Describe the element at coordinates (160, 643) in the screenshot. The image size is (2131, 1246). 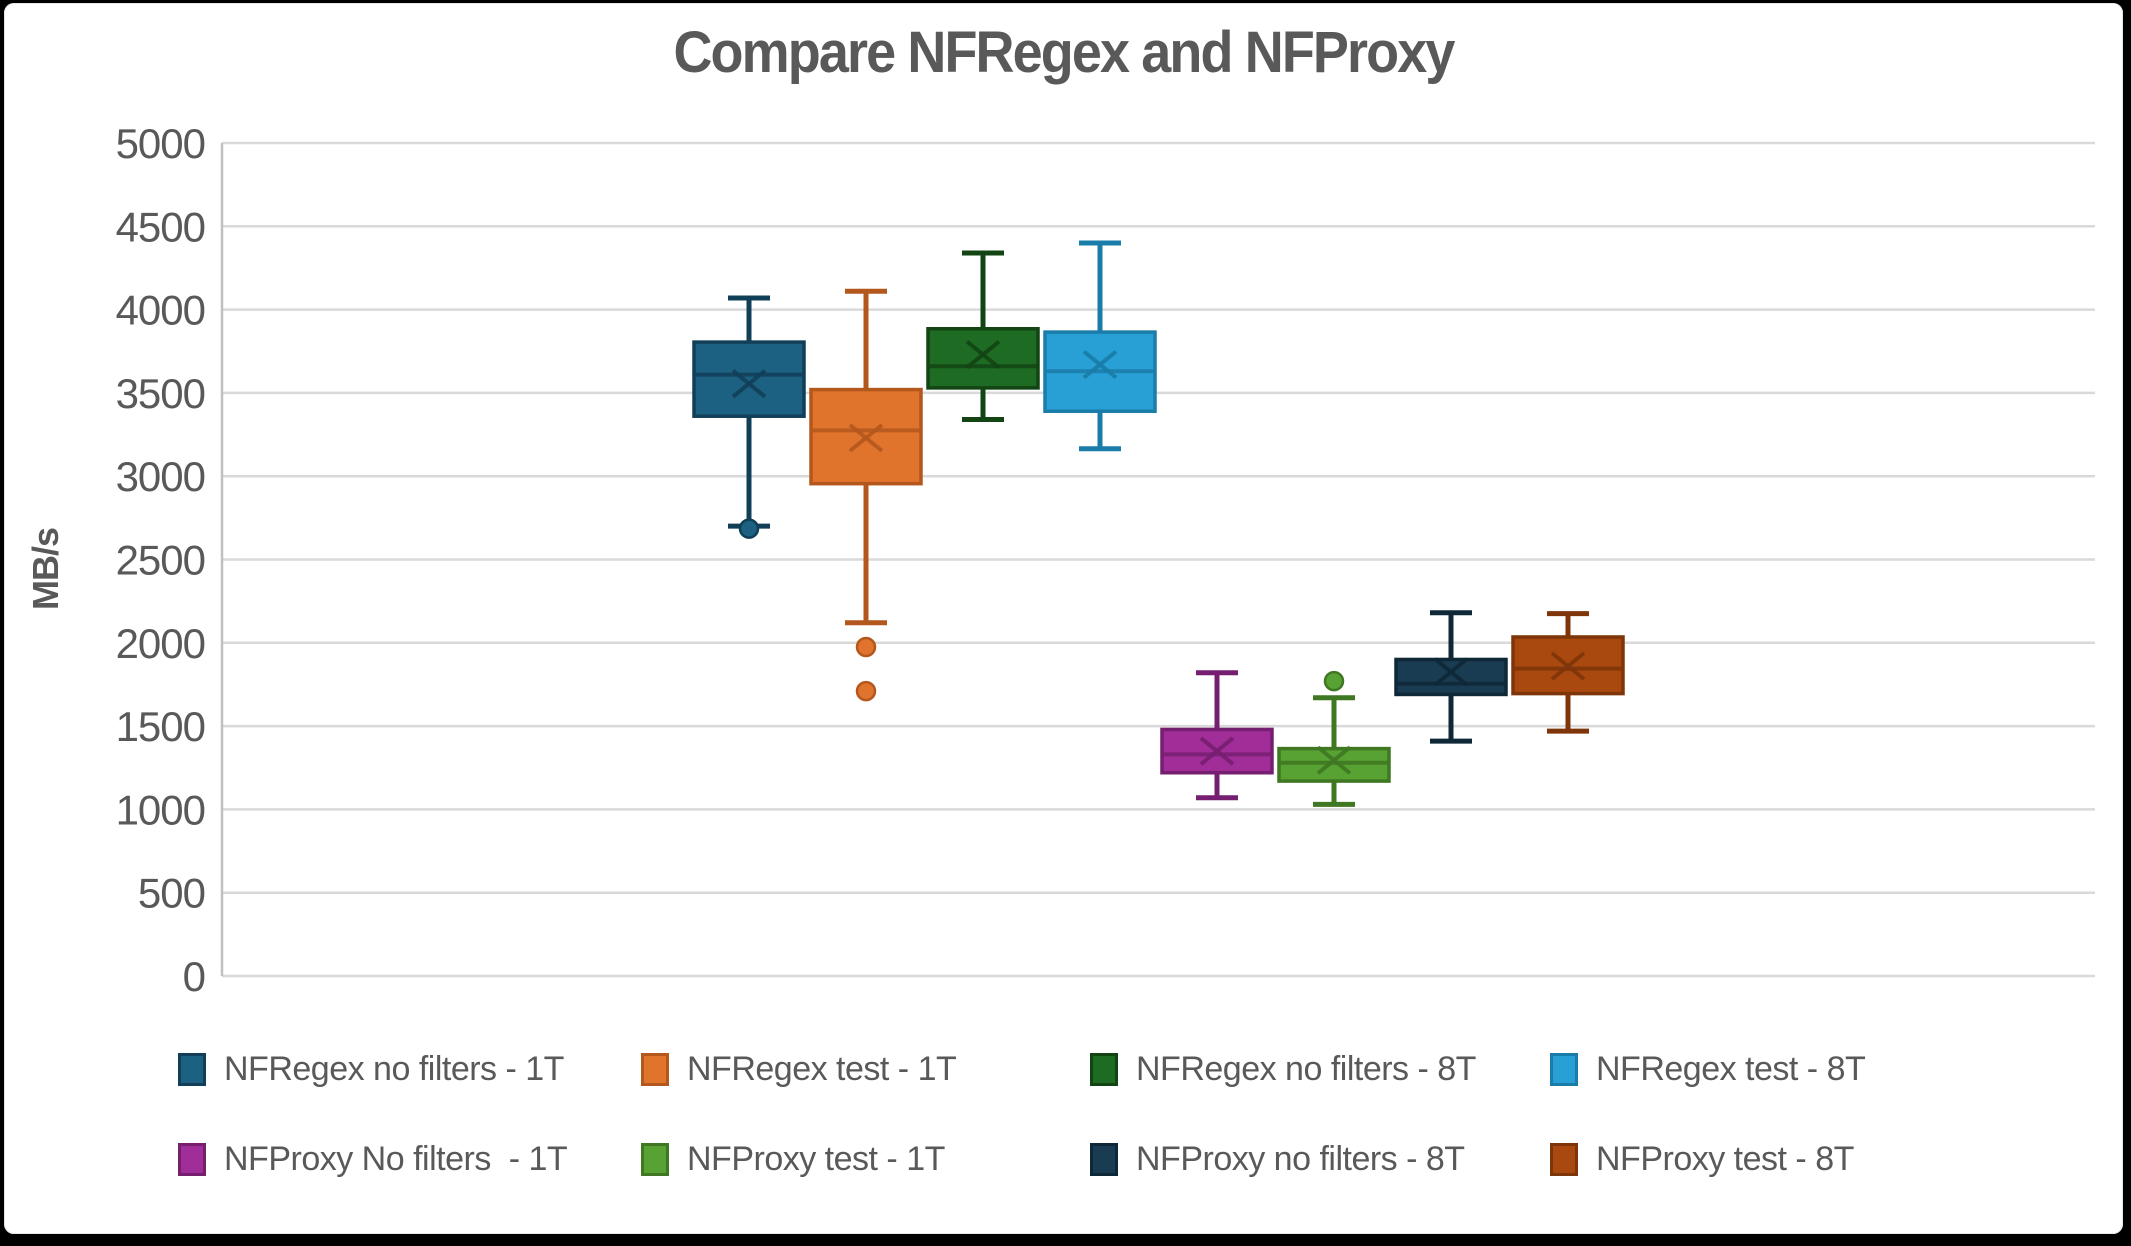
I see `y-tick-label: 2000` at that location.